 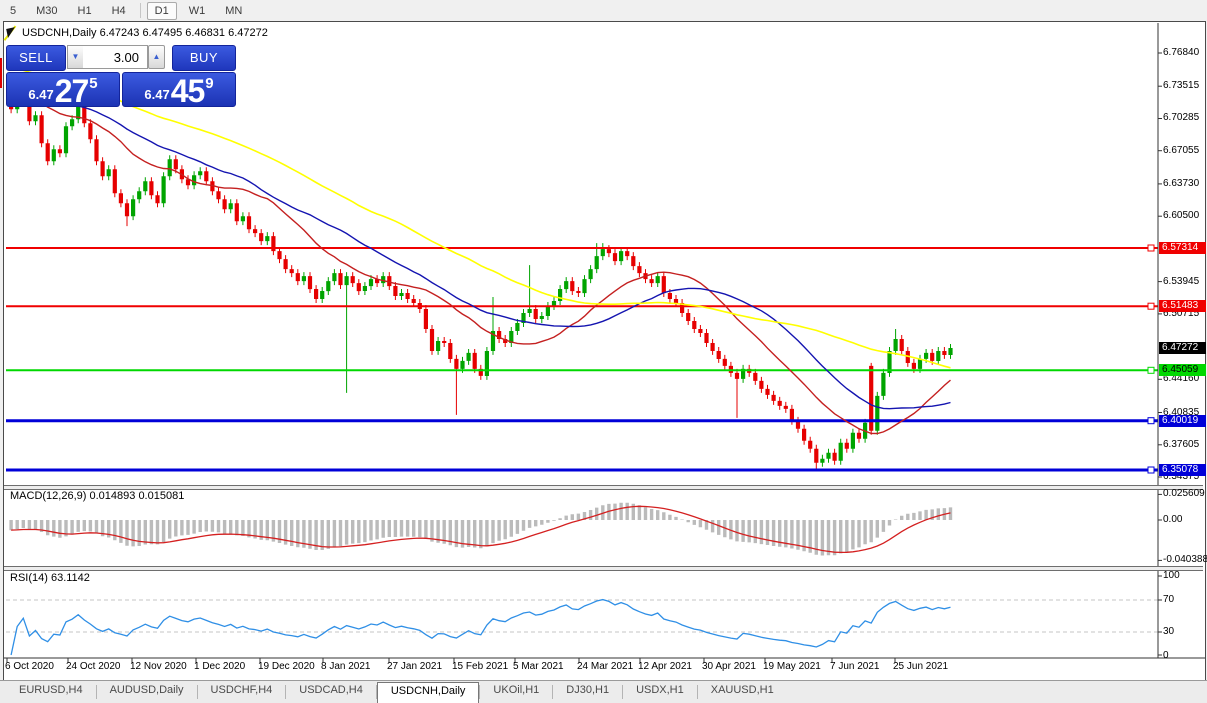 What do you see at coordinates (538, 666) in the screenshot?
I see `date-tick-label: 5 Mar 2021` at bounding box center [538, 666].